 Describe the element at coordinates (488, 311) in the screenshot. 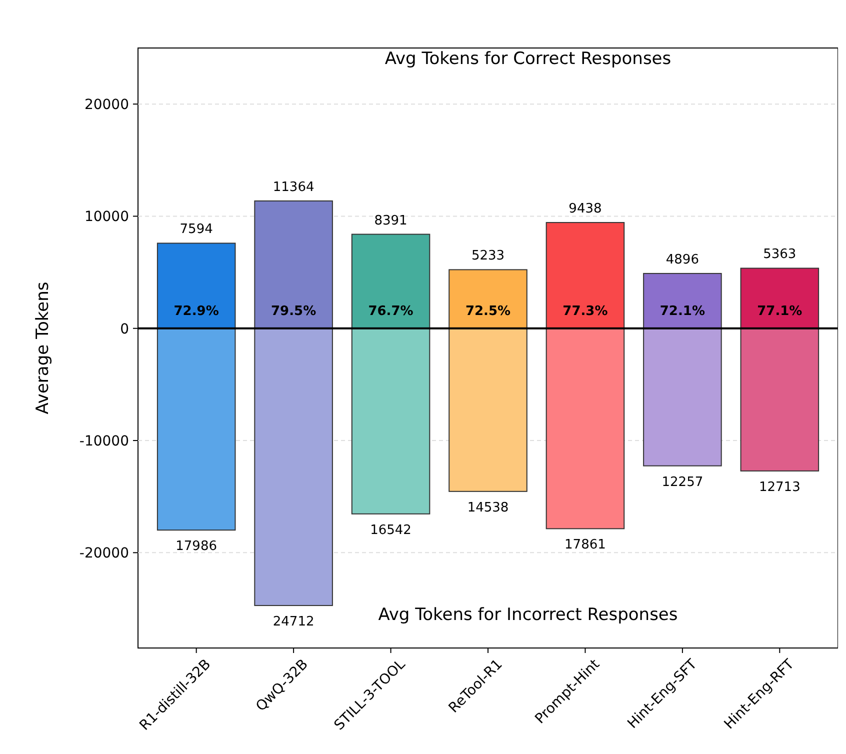

I see `annotation: 72.5%` at that location.